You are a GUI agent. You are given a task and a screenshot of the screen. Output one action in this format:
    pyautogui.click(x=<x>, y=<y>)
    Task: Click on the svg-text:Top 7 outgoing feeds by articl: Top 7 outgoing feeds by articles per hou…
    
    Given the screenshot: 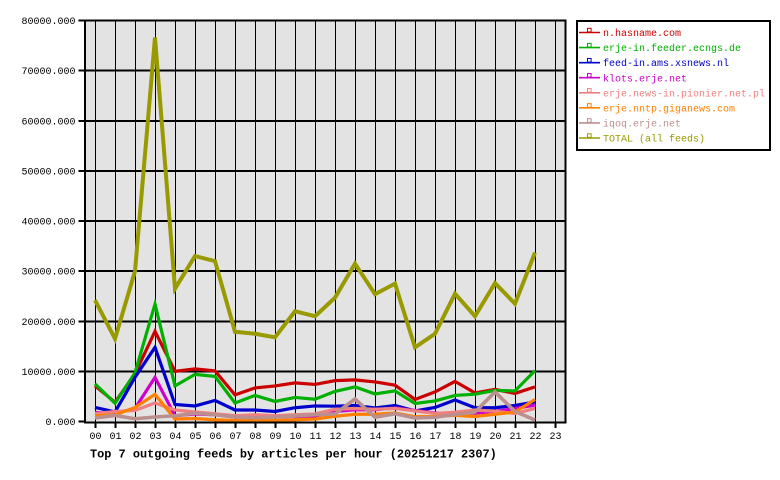 What is the action you would take?
    pyautogui.click(x=293, y=455)
    